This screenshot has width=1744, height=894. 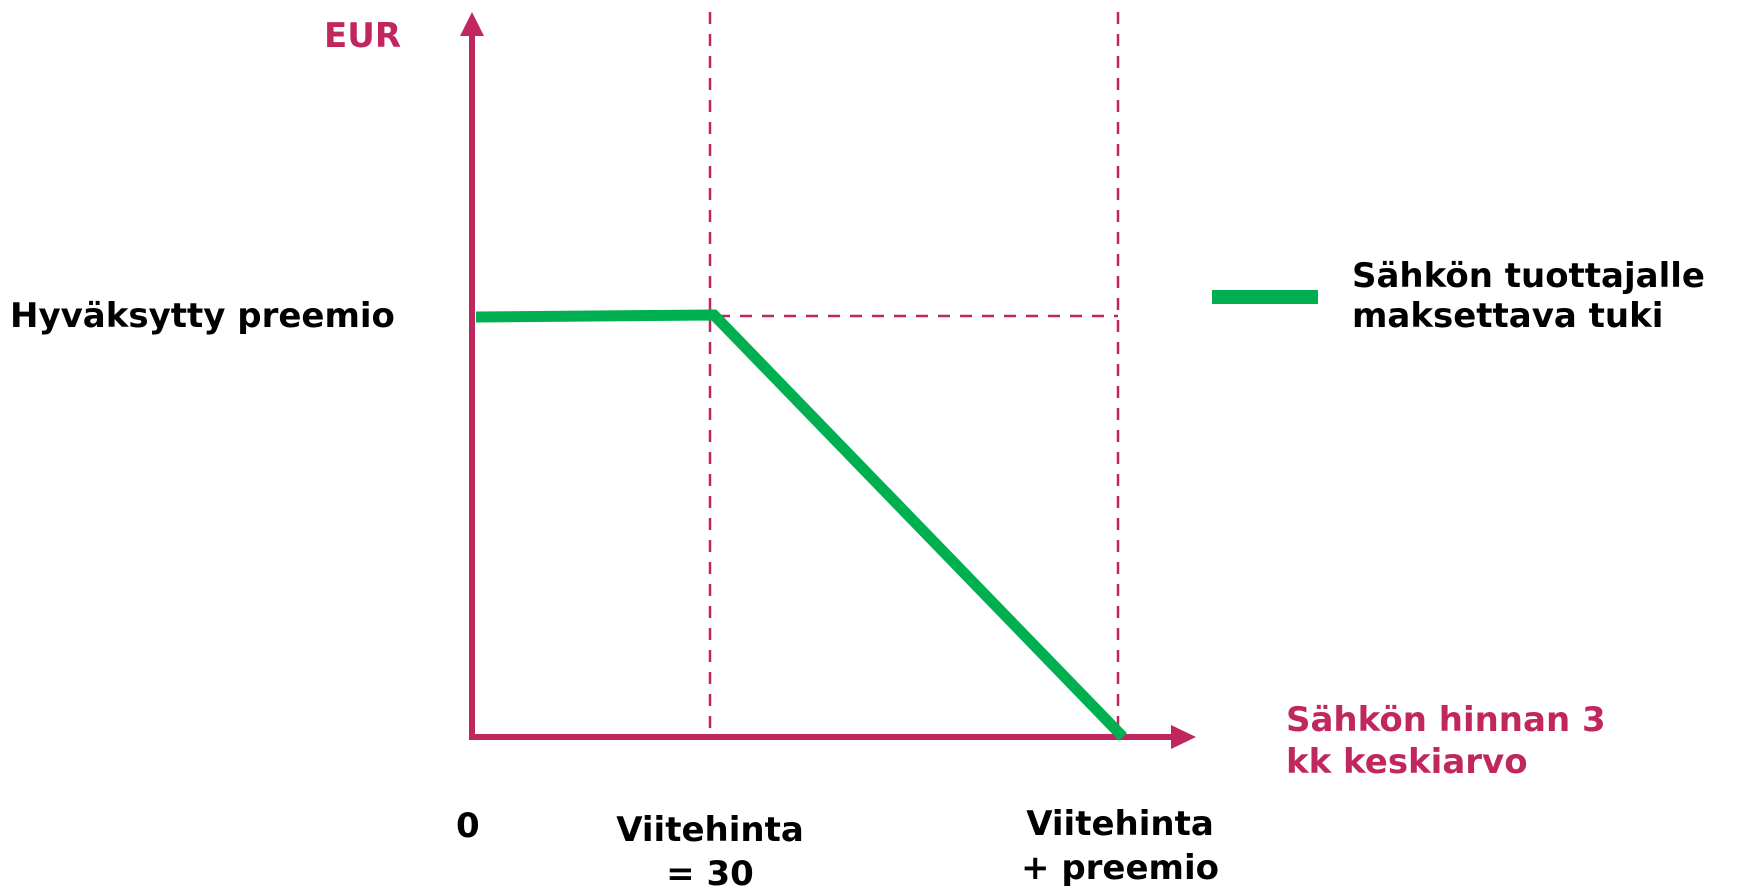 I want to click on legend: Sähkön tuottajalle maksettava tuki, so click(x=1528, y=296).